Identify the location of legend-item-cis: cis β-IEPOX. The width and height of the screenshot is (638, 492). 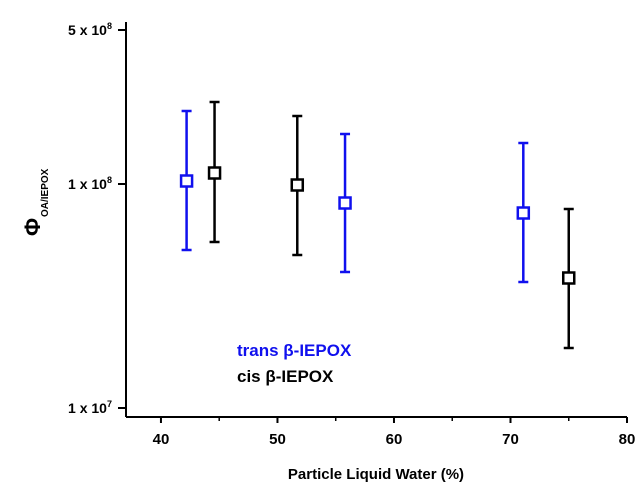
(285, 376).